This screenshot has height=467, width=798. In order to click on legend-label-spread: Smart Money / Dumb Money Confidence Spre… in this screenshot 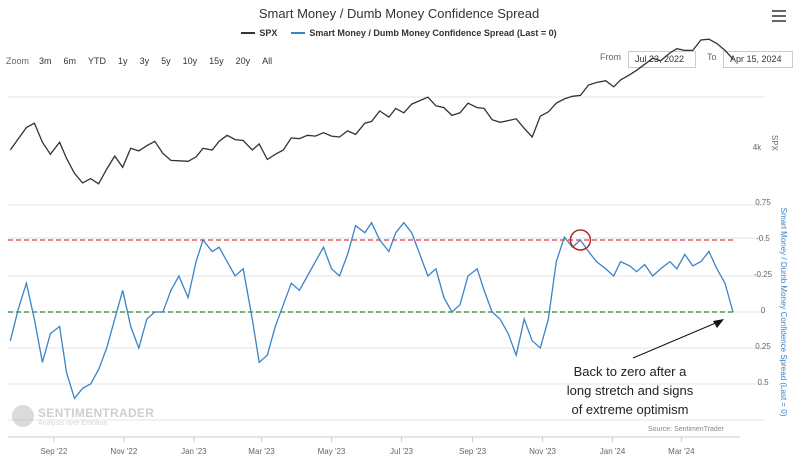, I will do `click(433, 33)`.